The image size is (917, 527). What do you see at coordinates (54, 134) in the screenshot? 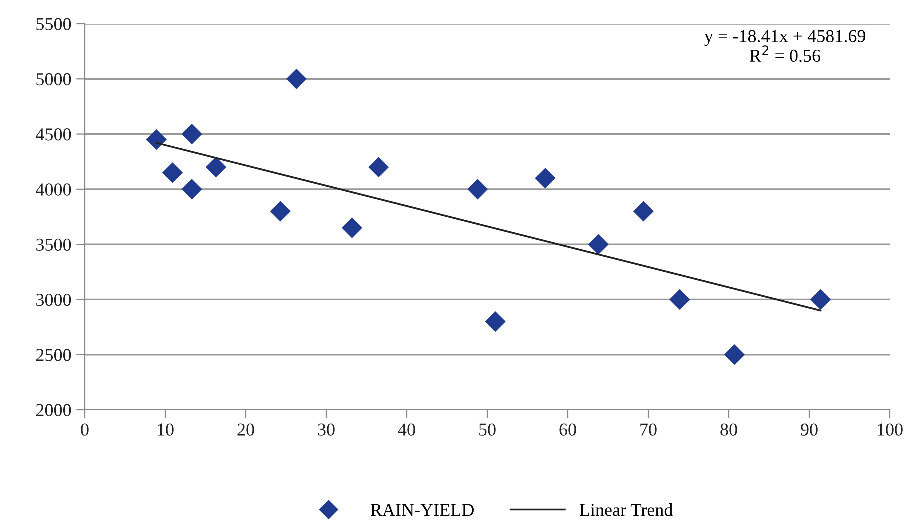
I see `y-tick-label: 4500` at bounding box center [54, 134].